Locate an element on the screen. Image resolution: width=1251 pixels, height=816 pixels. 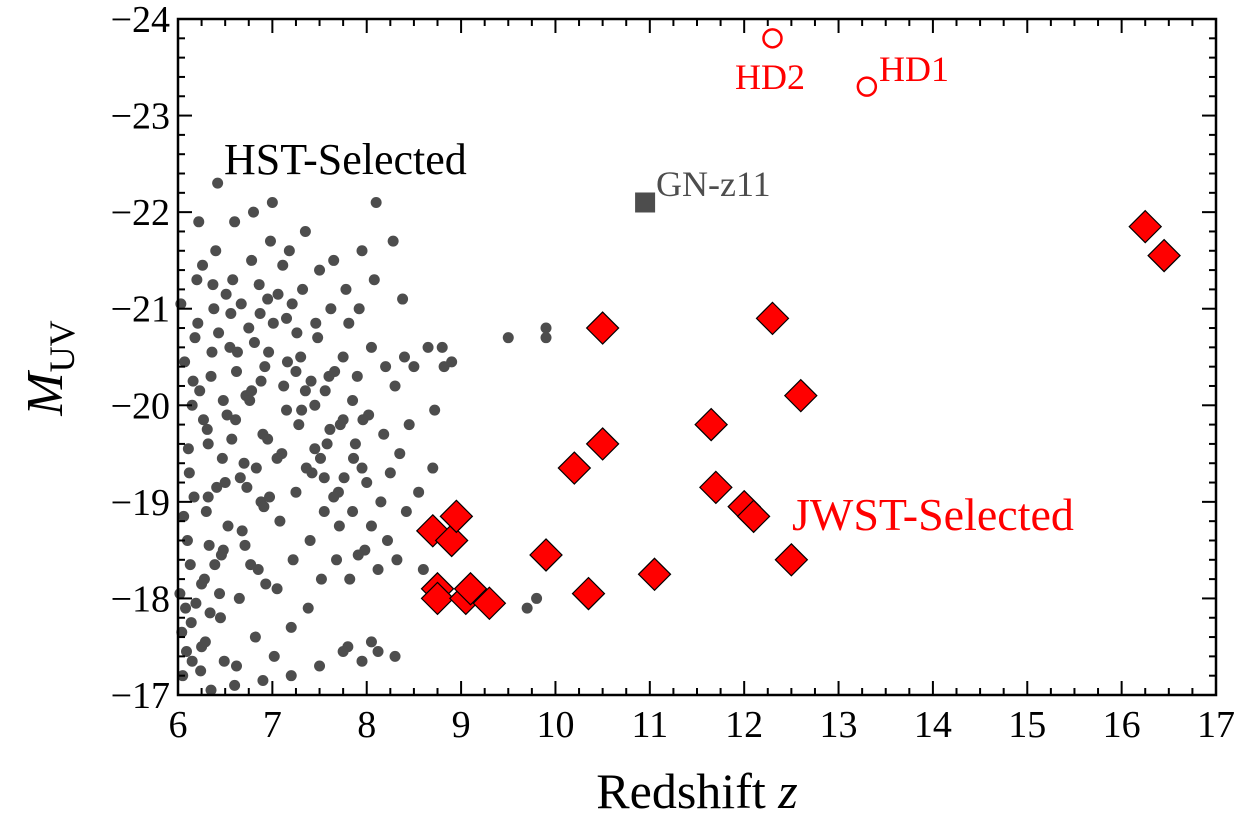
x-tick-label: 6 is located at coordinates (178, 725).